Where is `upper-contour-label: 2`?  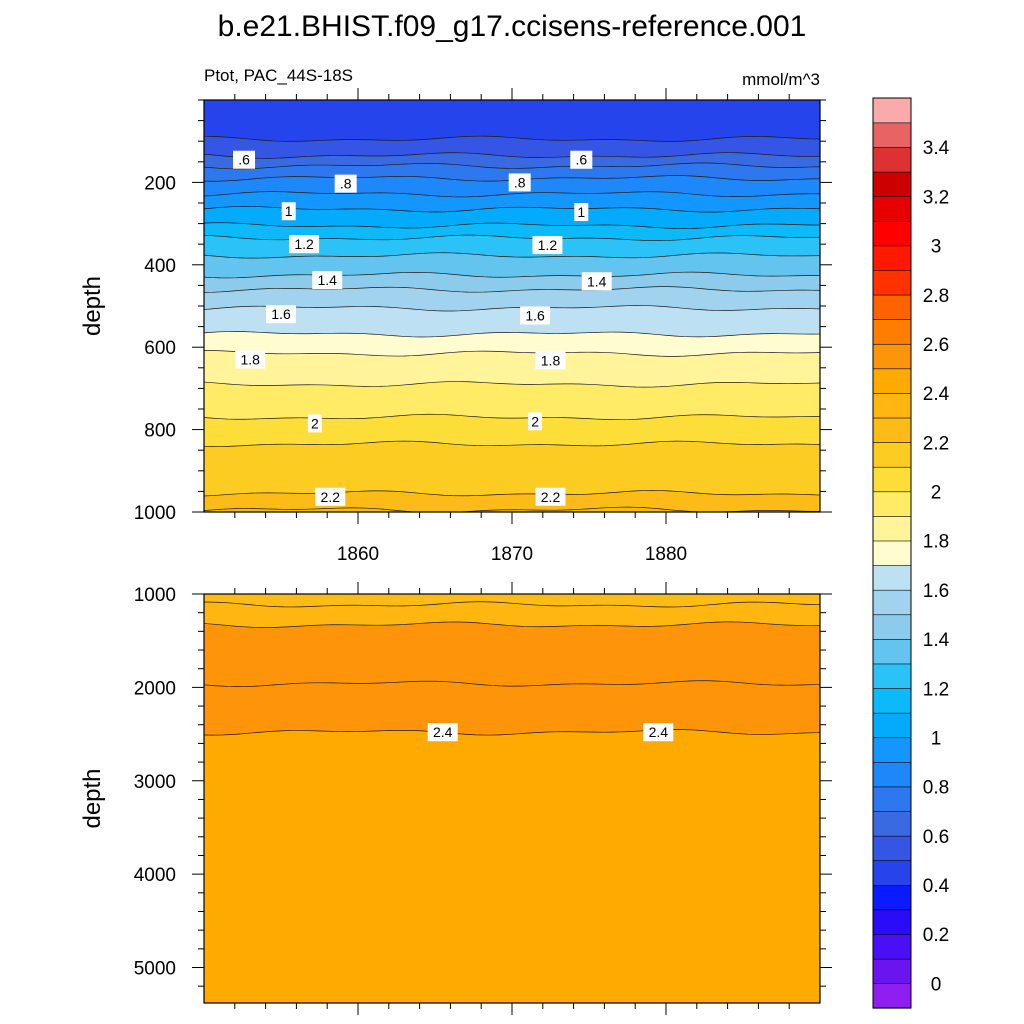
upper-contour-label: 2 is located at coordinates (535, 421).